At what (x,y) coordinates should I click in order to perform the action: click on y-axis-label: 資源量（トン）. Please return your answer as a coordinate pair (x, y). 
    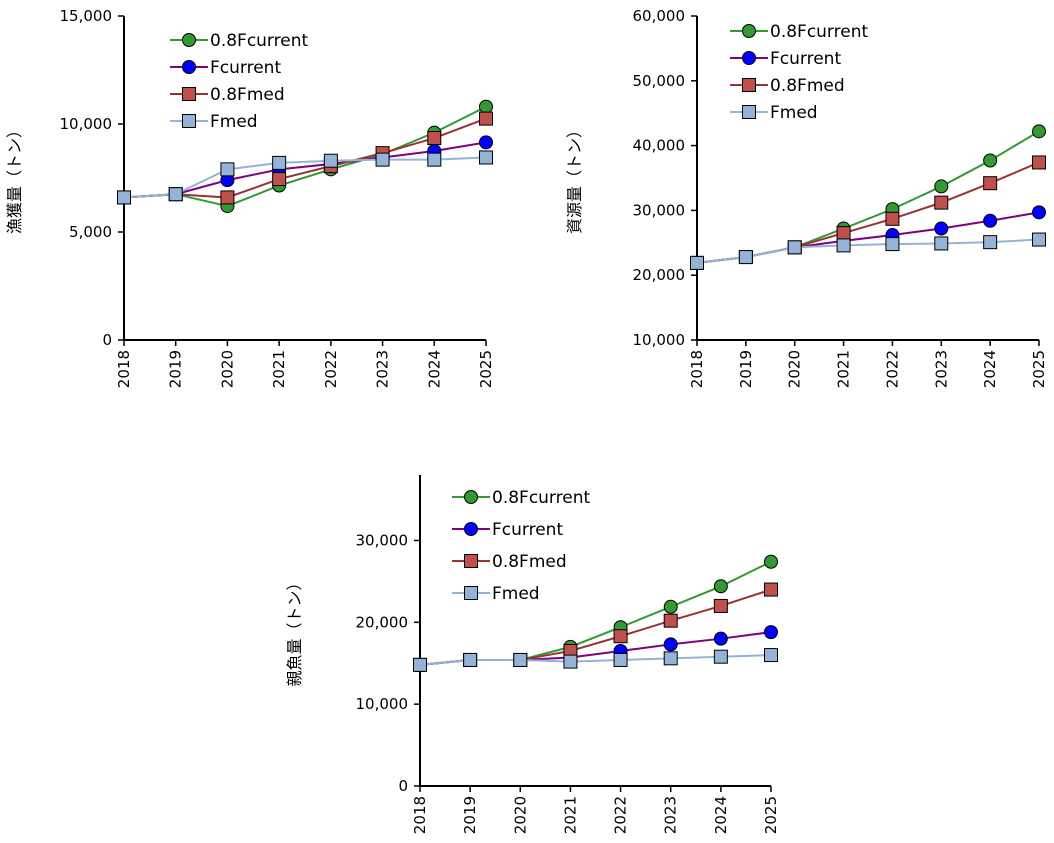
    Looking at the image, I should click on (574, 178).